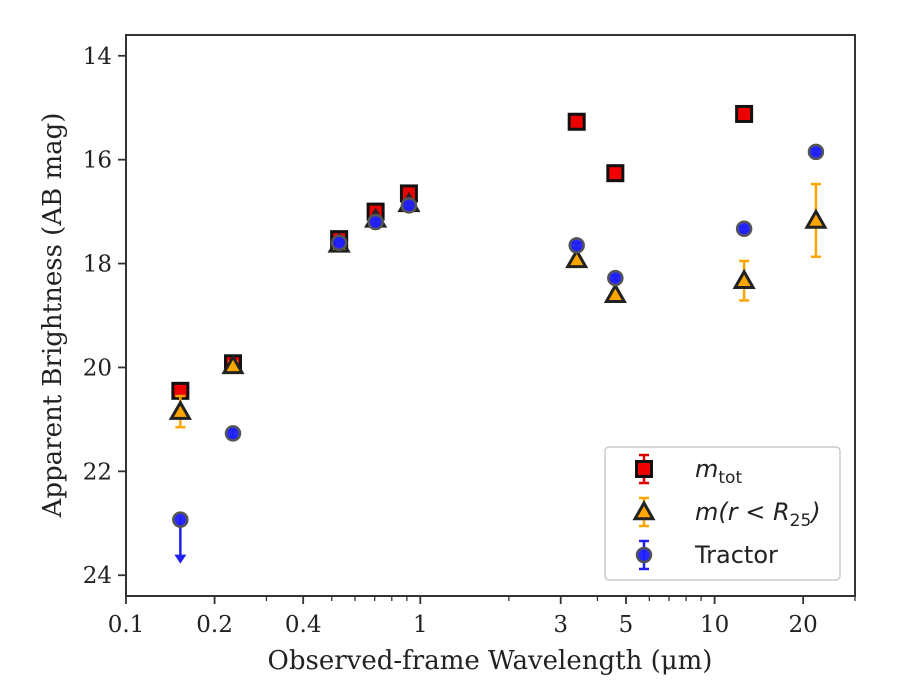  I want to click on x-tick-label: 20, so click(803, 625).